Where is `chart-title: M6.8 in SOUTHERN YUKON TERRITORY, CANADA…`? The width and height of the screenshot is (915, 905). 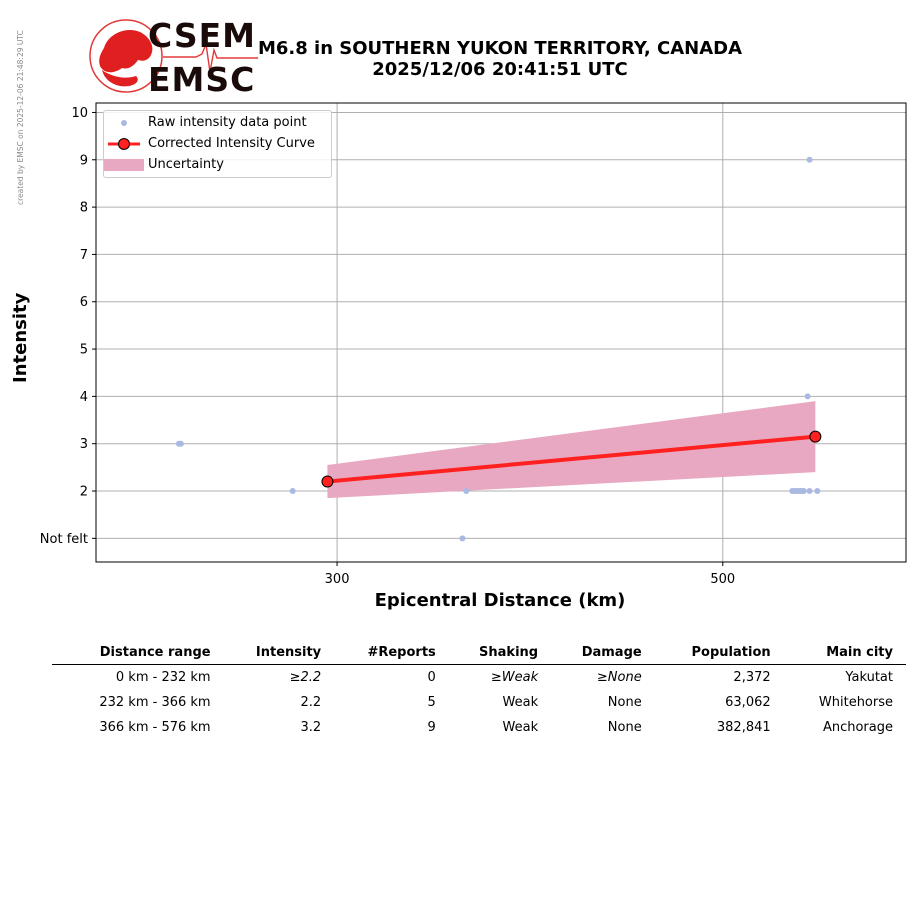
chart-title: M6.8 in SOUTHERN YUKON TERRITORY, CANADA… is located at coordinates (500, 59).